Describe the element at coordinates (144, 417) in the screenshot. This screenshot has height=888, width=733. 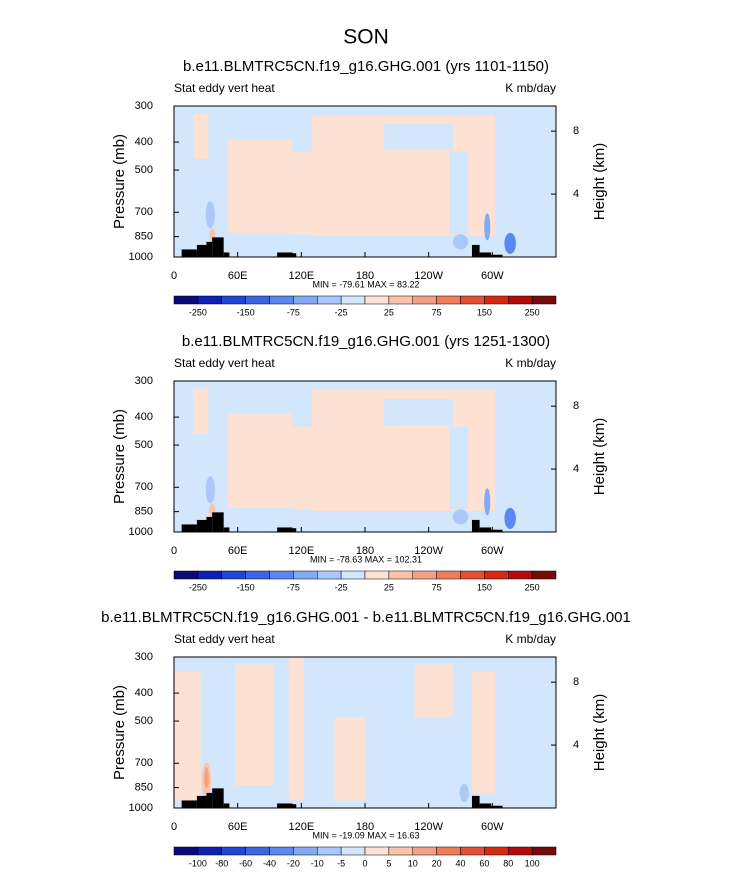
I see `y-tick-label: 400` at that location.